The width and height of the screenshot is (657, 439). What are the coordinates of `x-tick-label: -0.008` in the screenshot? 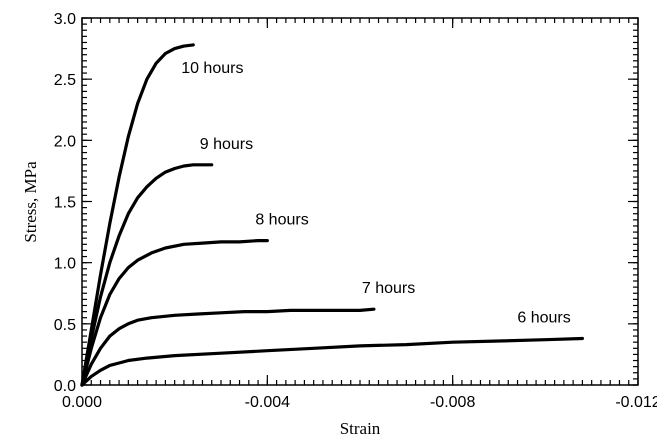 It's located at (452, 402).